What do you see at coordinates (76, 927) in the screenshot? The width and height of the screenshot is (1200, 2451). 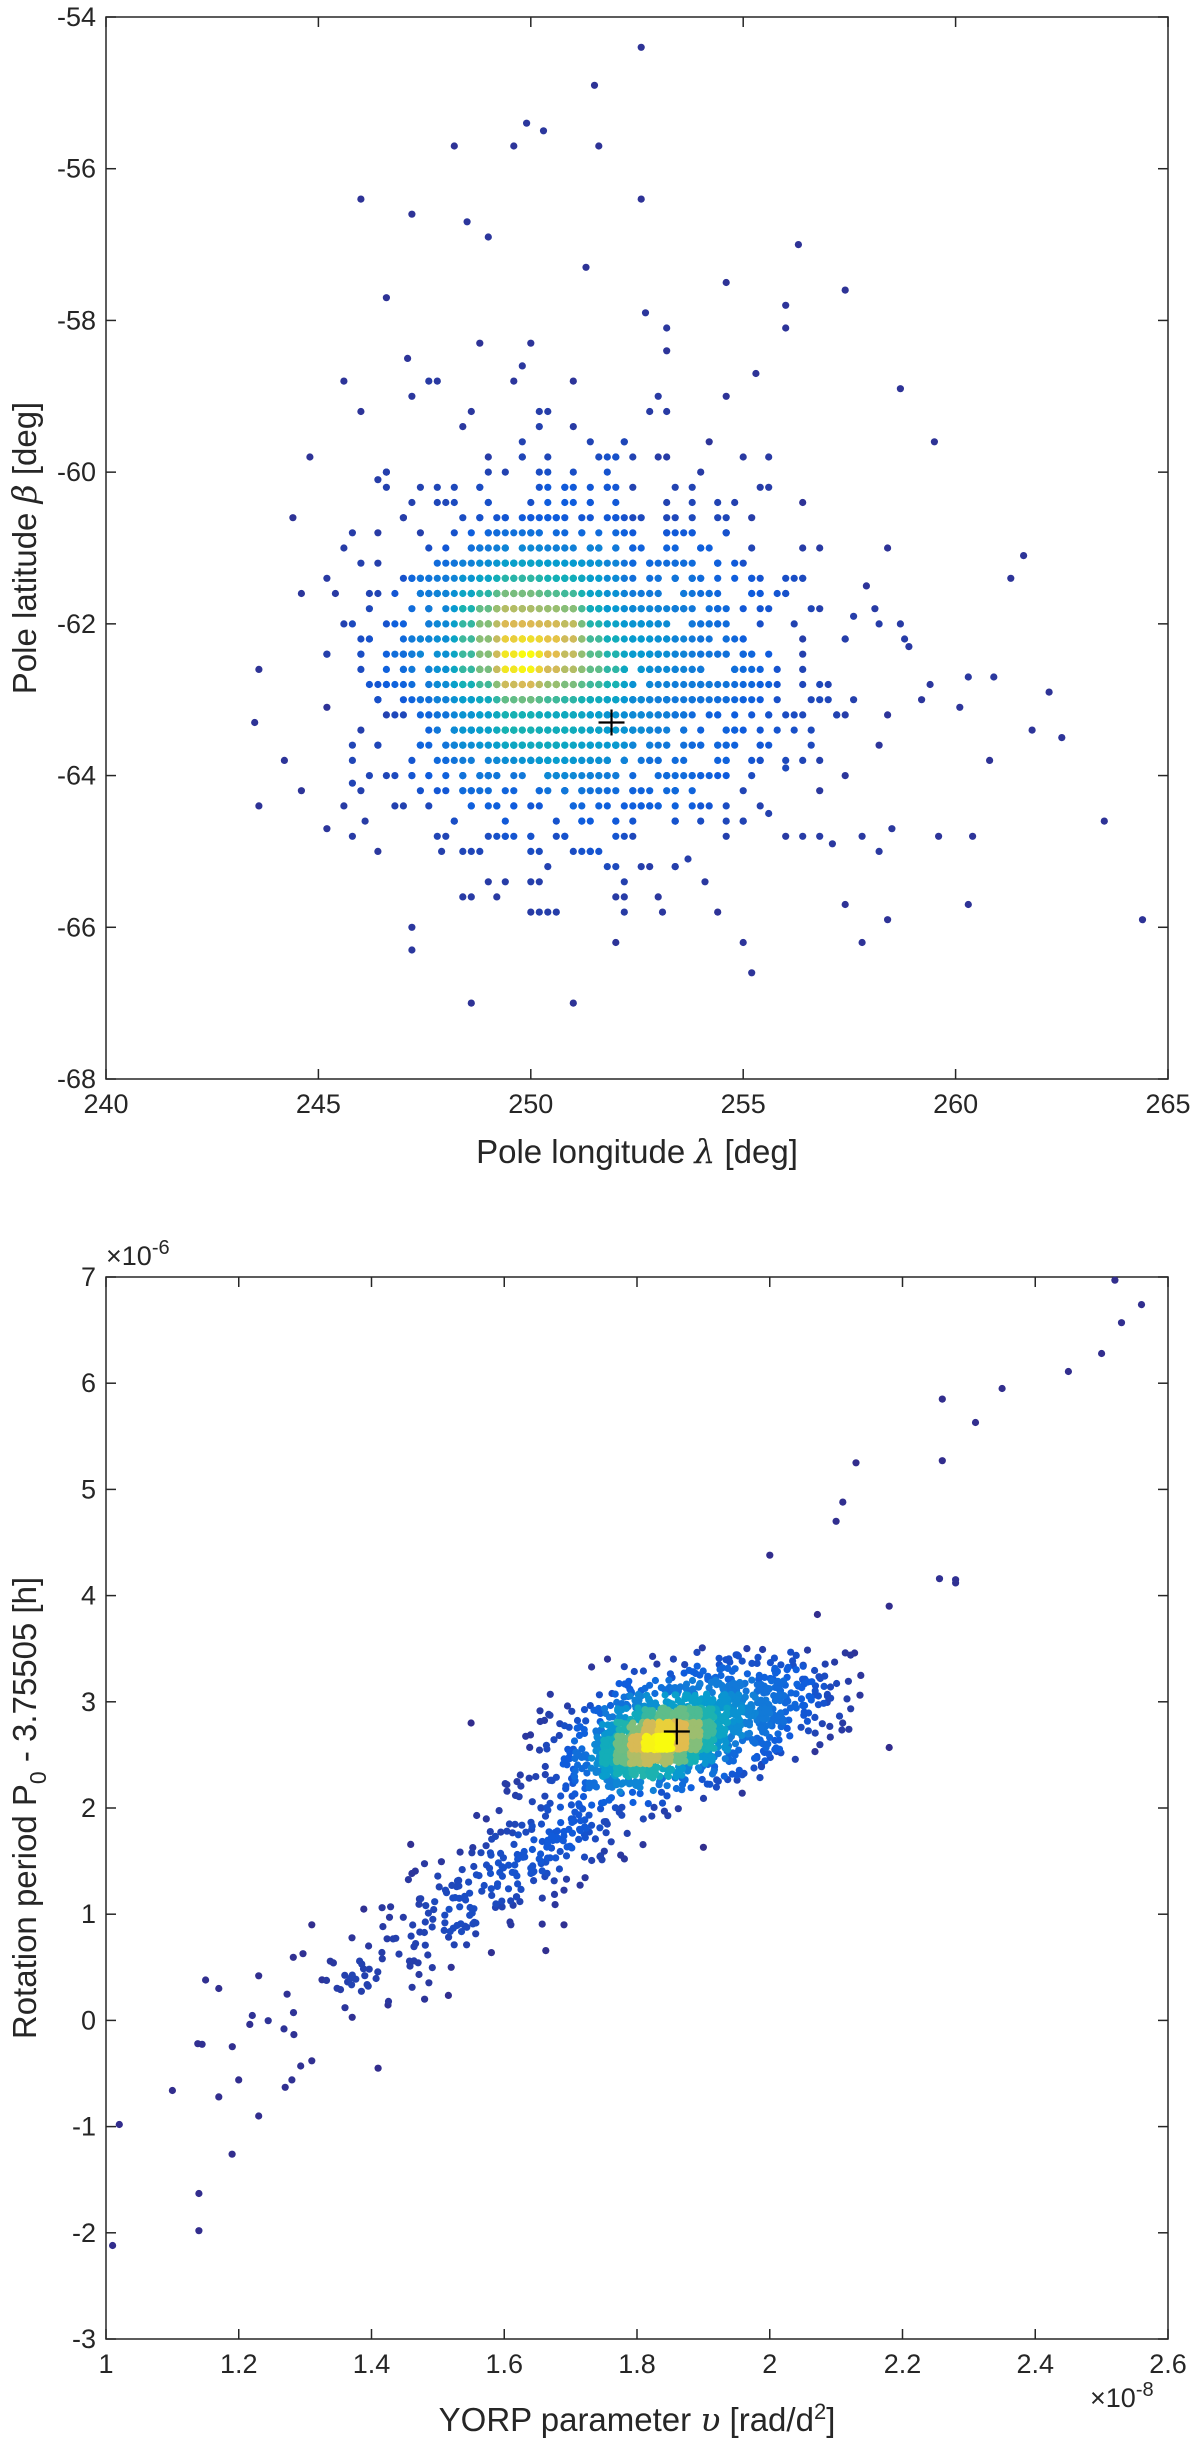 I see `y-tick-label: -66` at bounding box center [76, 927].